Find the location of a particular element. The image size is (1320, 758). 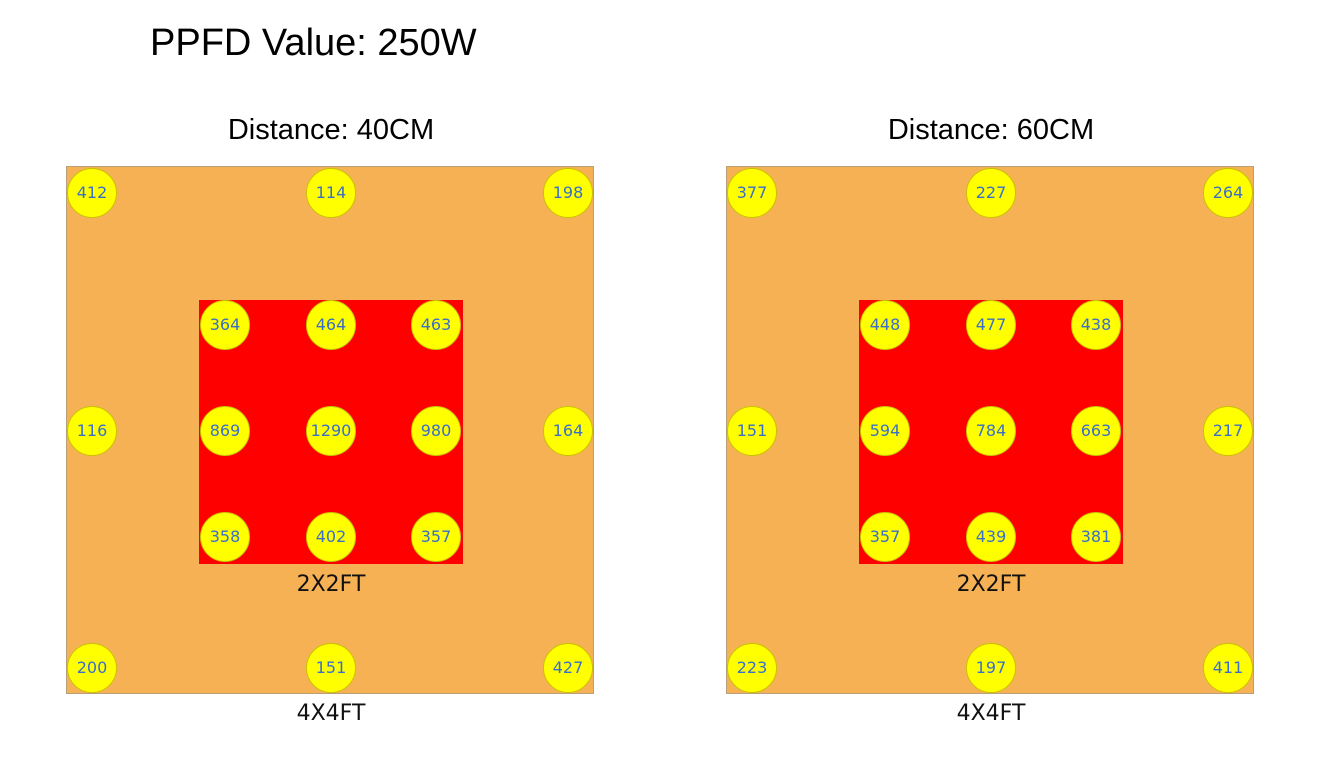

ppfd-reading: 869 is located at coordinates (225, 431).